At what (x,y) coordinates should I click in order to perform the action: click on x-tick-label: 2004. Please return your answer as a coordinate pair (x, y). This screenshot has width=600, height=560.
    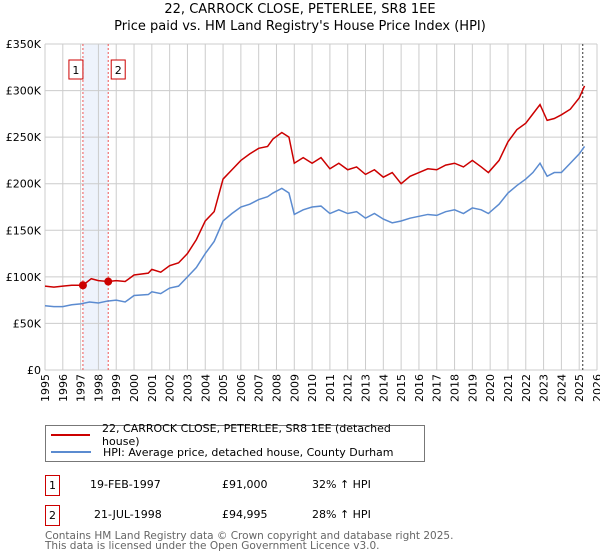
    Looking at the image, I should click on (205, 388).